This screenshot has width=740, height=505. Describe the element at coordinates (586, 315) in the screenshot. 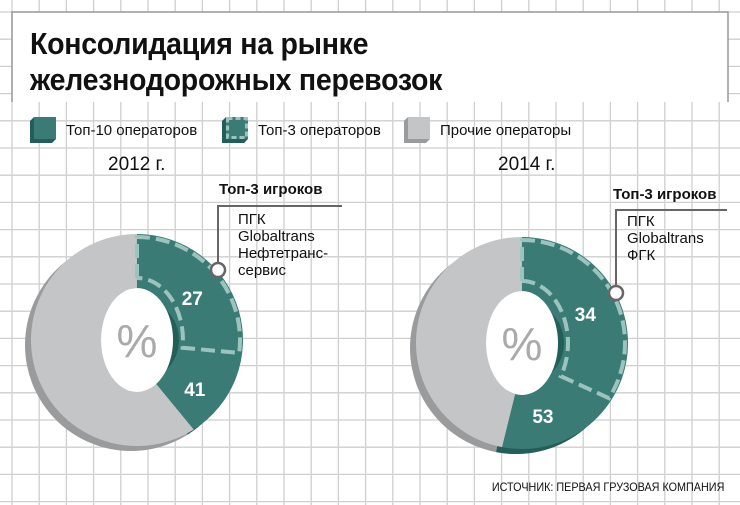

I see `label-top3: 34` at that location.